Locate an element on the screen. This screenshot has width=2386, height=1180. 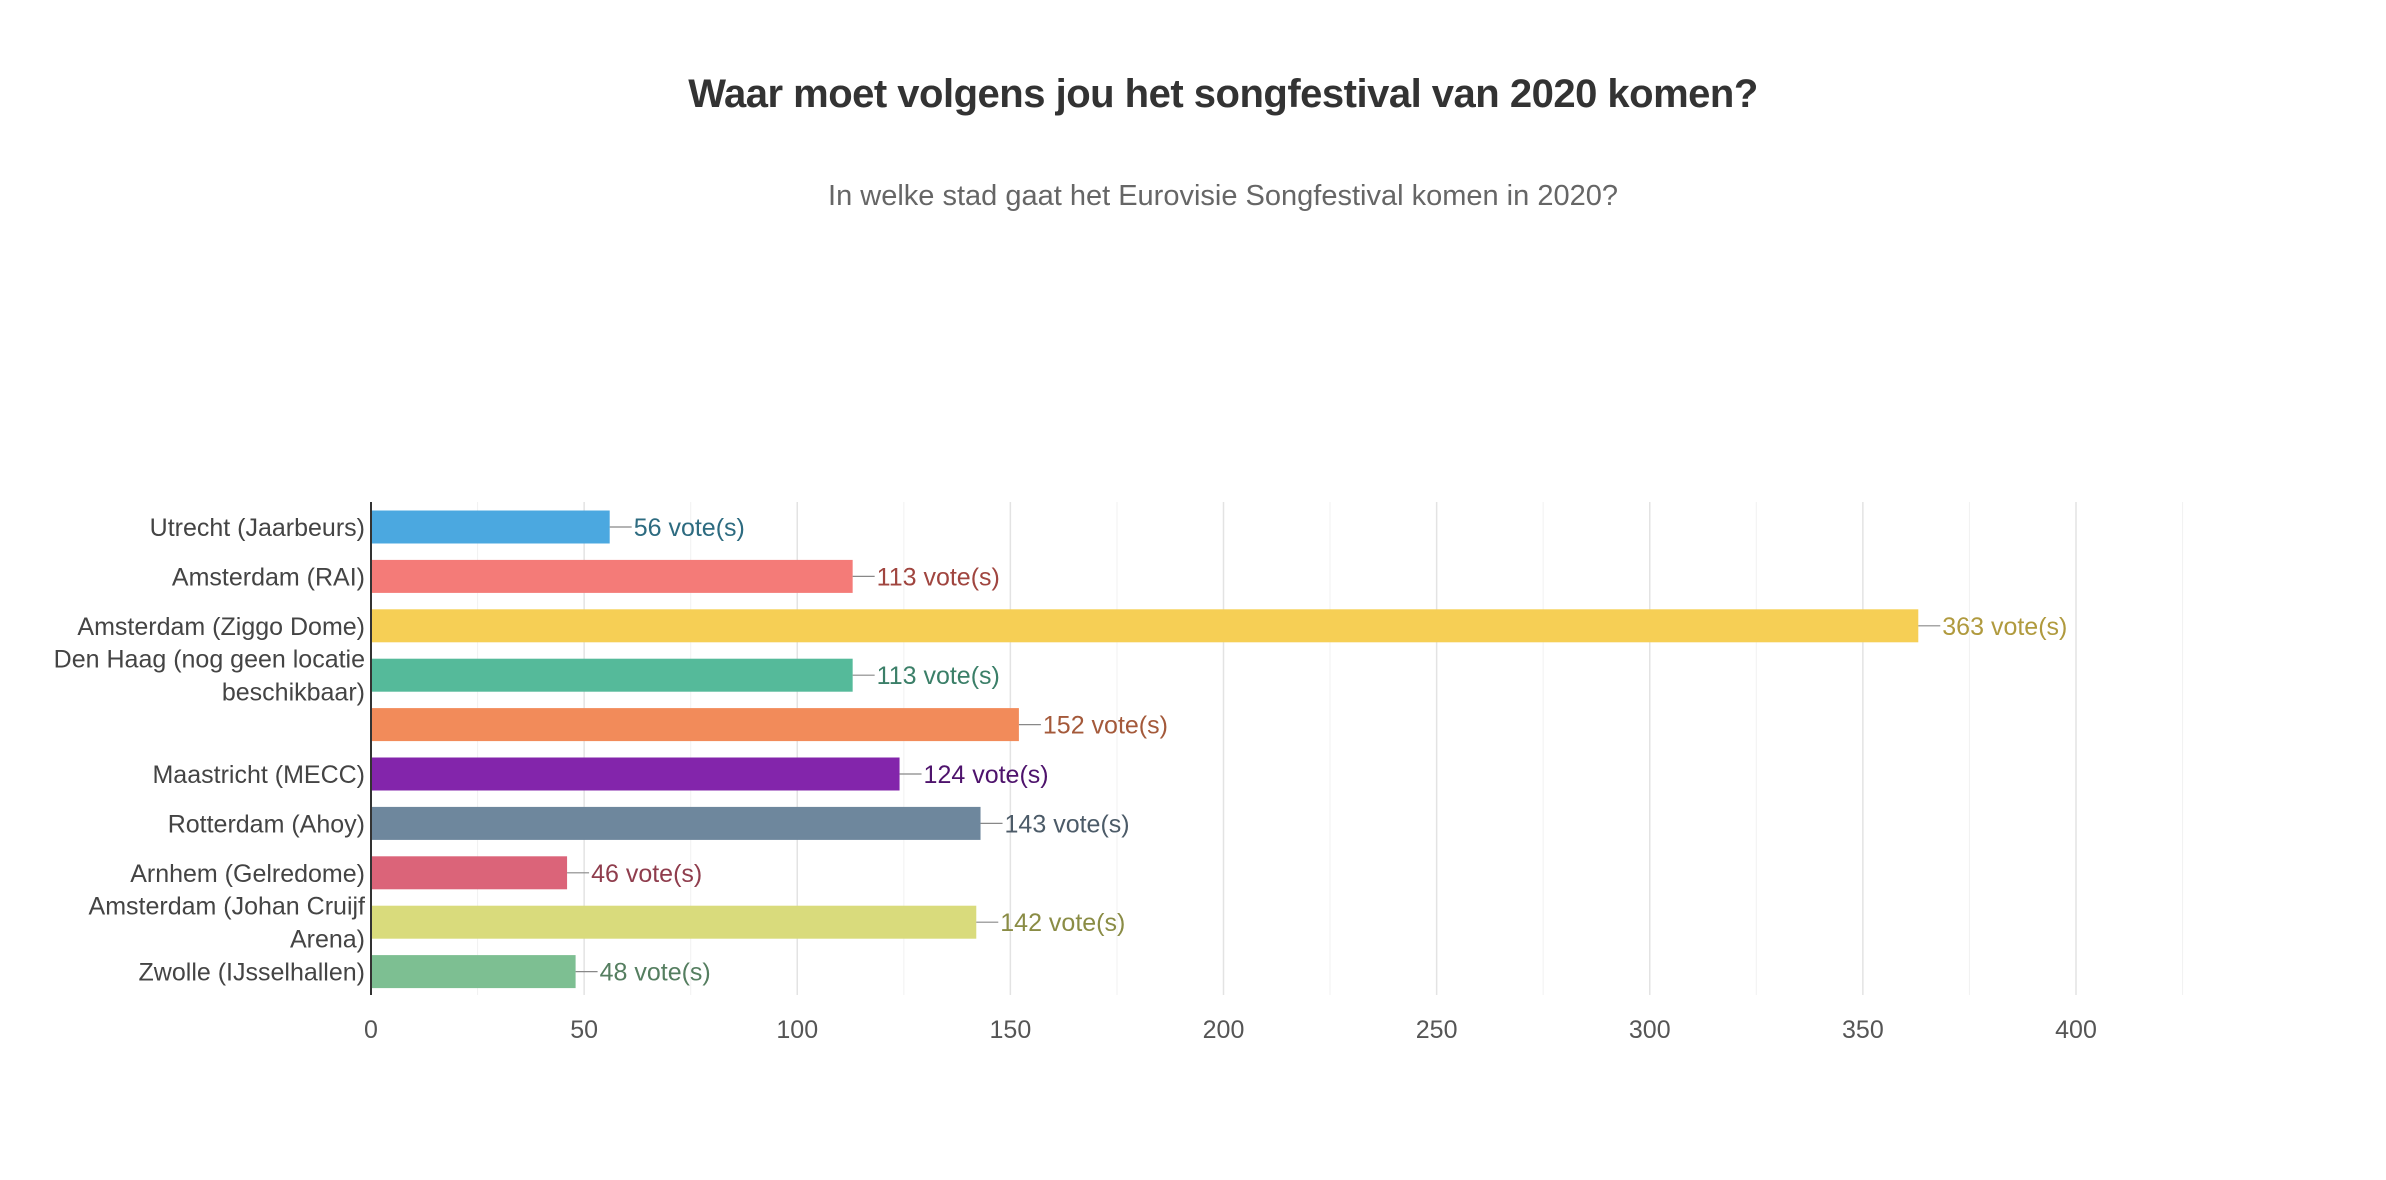
x-tick-label: 100 is located at coordinates (797, 1030).